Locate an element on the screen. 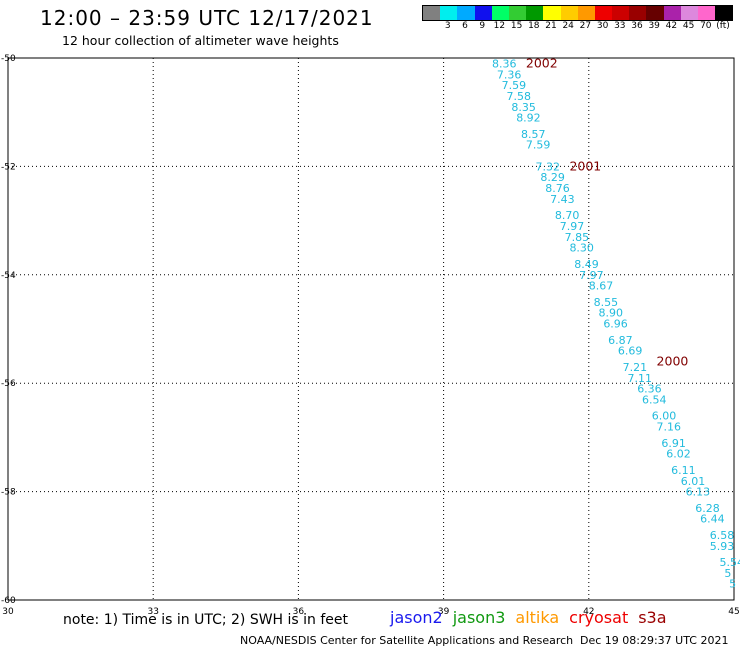 Image resolution: width=740 pixels, height=650 pixels. wave-height-value: 7.21 is located at coordinates (635, 367).